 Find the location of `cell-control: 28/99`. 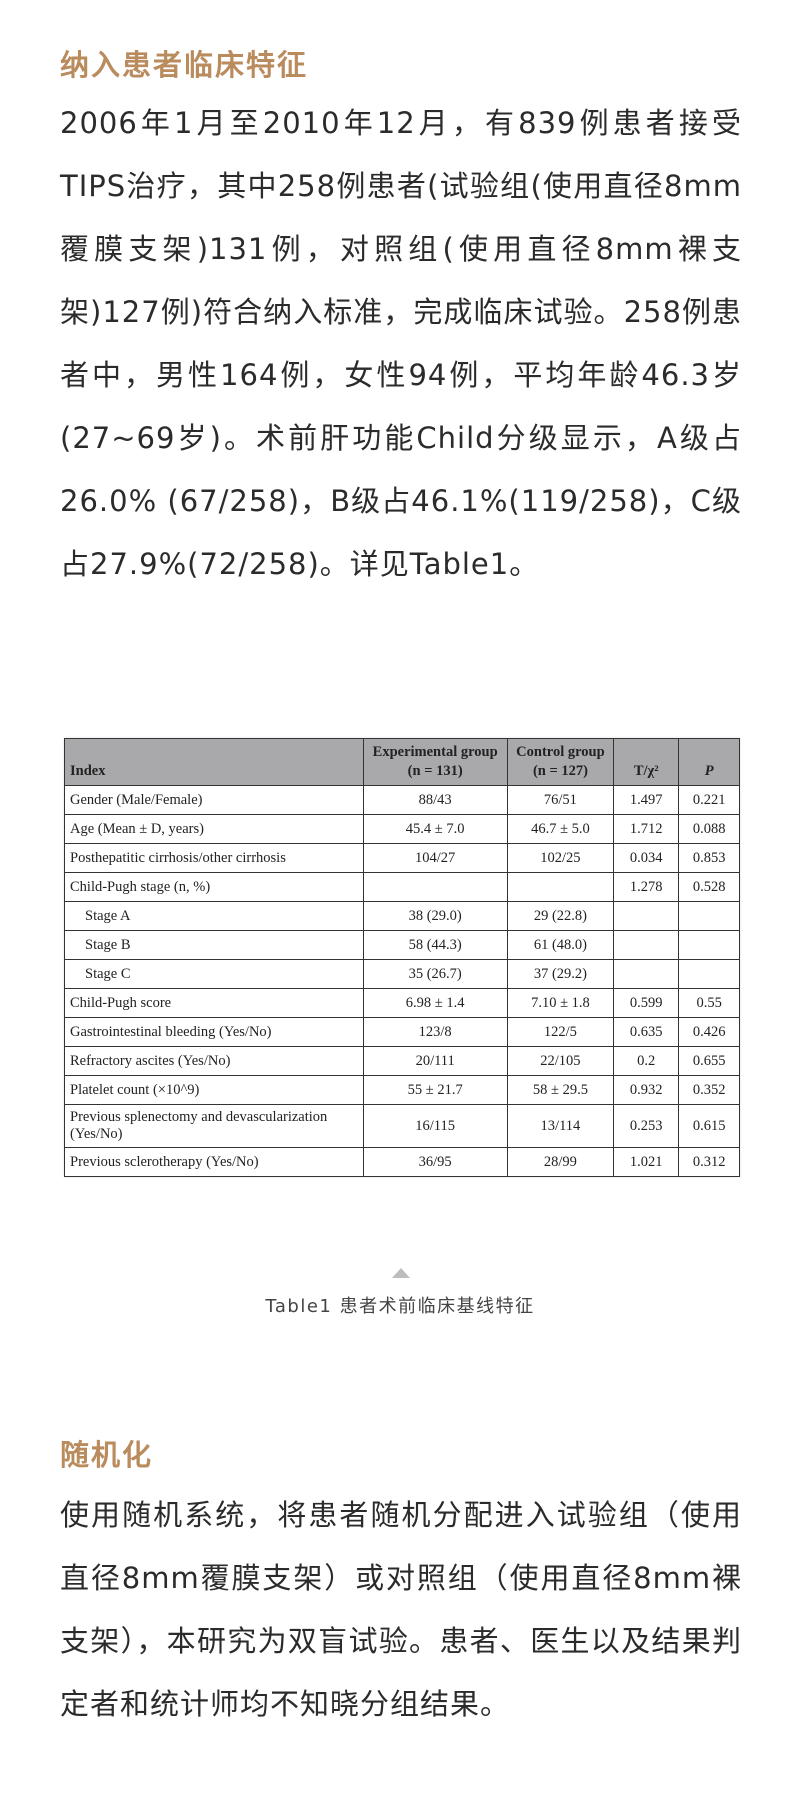

cell-control: 28/99 is located at coordinates (560, 1162).